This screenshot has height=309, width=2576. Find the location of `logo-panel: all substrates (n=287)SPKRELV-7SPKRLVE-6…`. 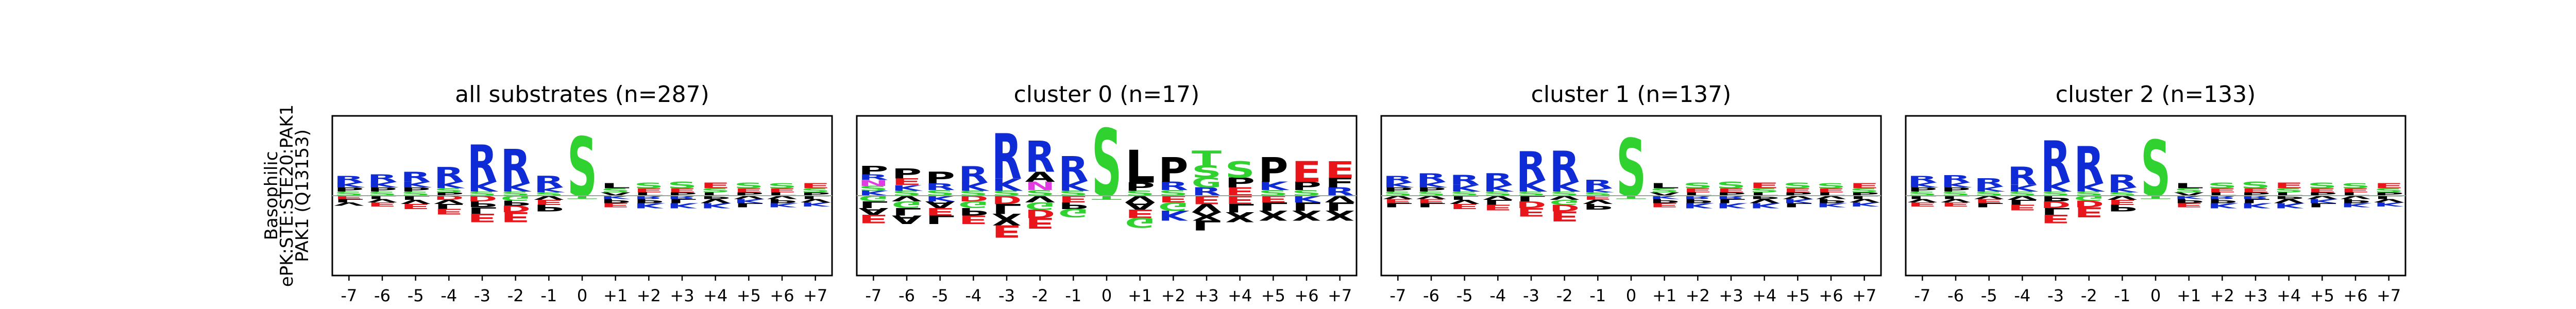

logo-panel: all substrates (n=287)SPKRELV-7SPKRLVE-6… is located at coordinates (582, 193).